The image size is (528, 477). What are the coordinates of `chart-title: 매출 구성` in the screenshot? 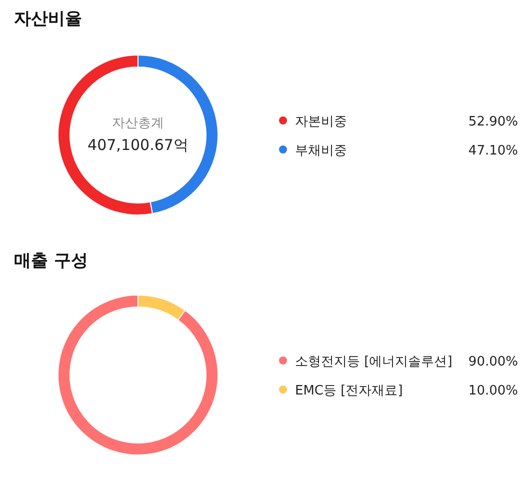 It's located at (51, 261).